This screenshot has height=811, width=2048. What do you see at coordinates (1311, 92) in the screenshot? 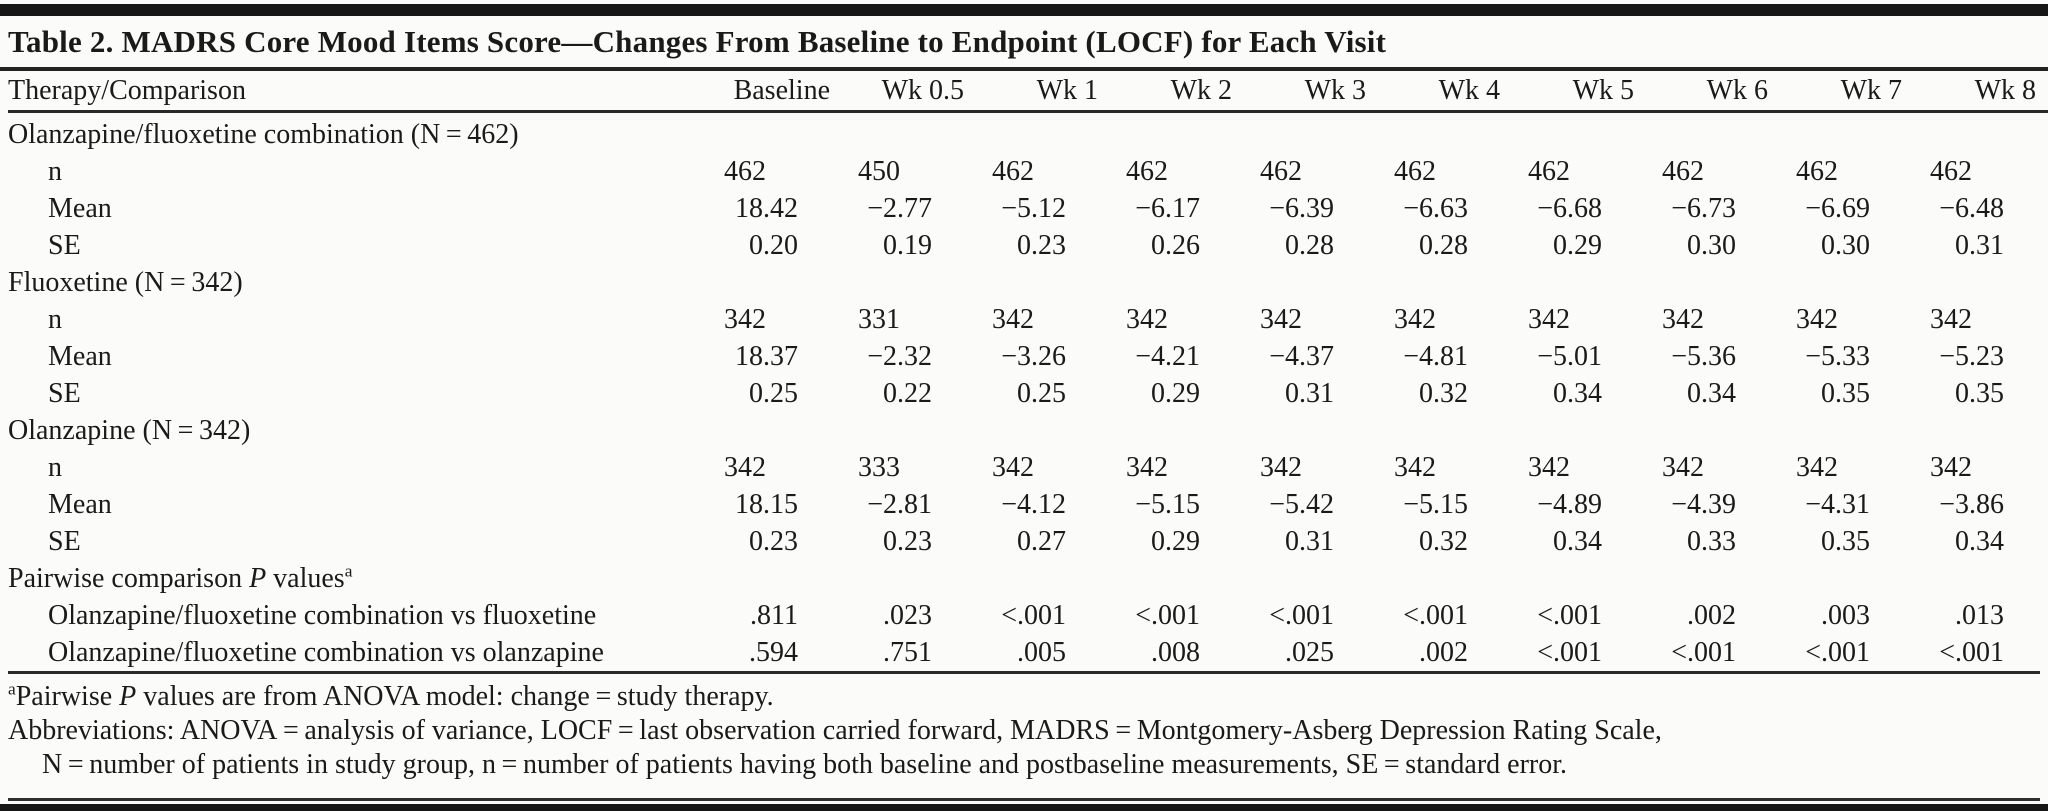
I see `column-header-wk-3: Wk 3` at bounding box center [1311, 92].